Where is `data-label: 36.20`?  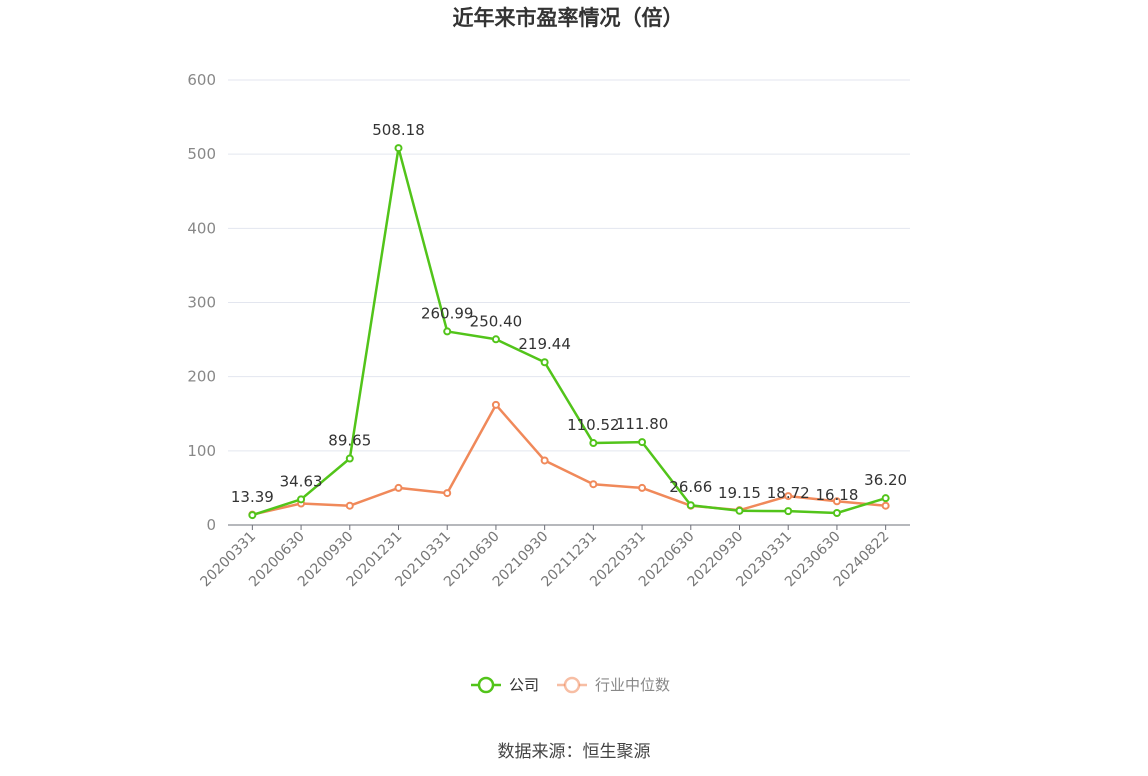 data-label: 36.20 is located at coordinates (885, 480).